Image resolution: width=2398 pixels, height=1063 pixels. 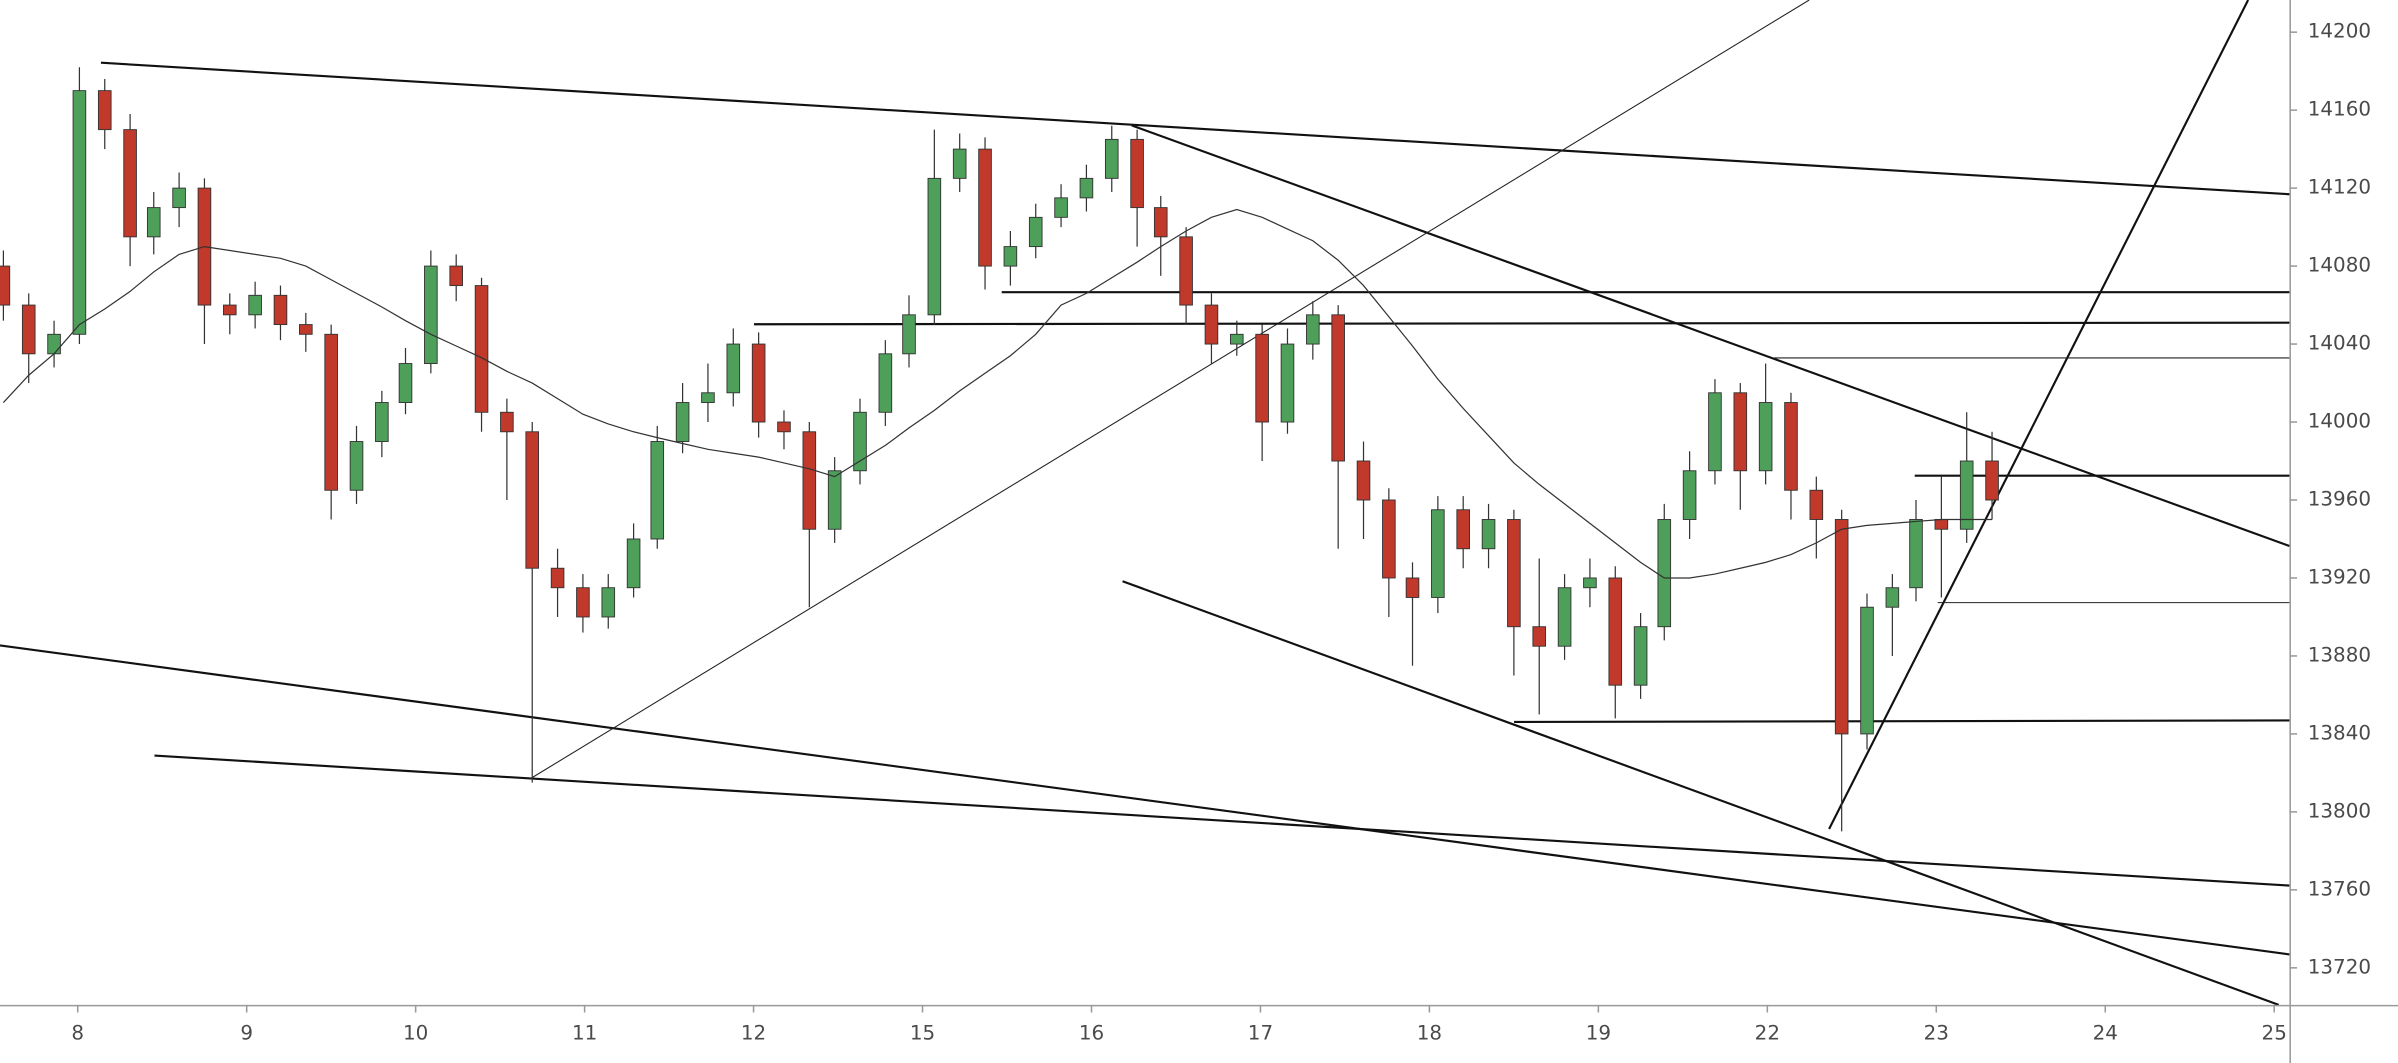 I want to click on y-tick-label: 13800, so click(x=2339, y=810).